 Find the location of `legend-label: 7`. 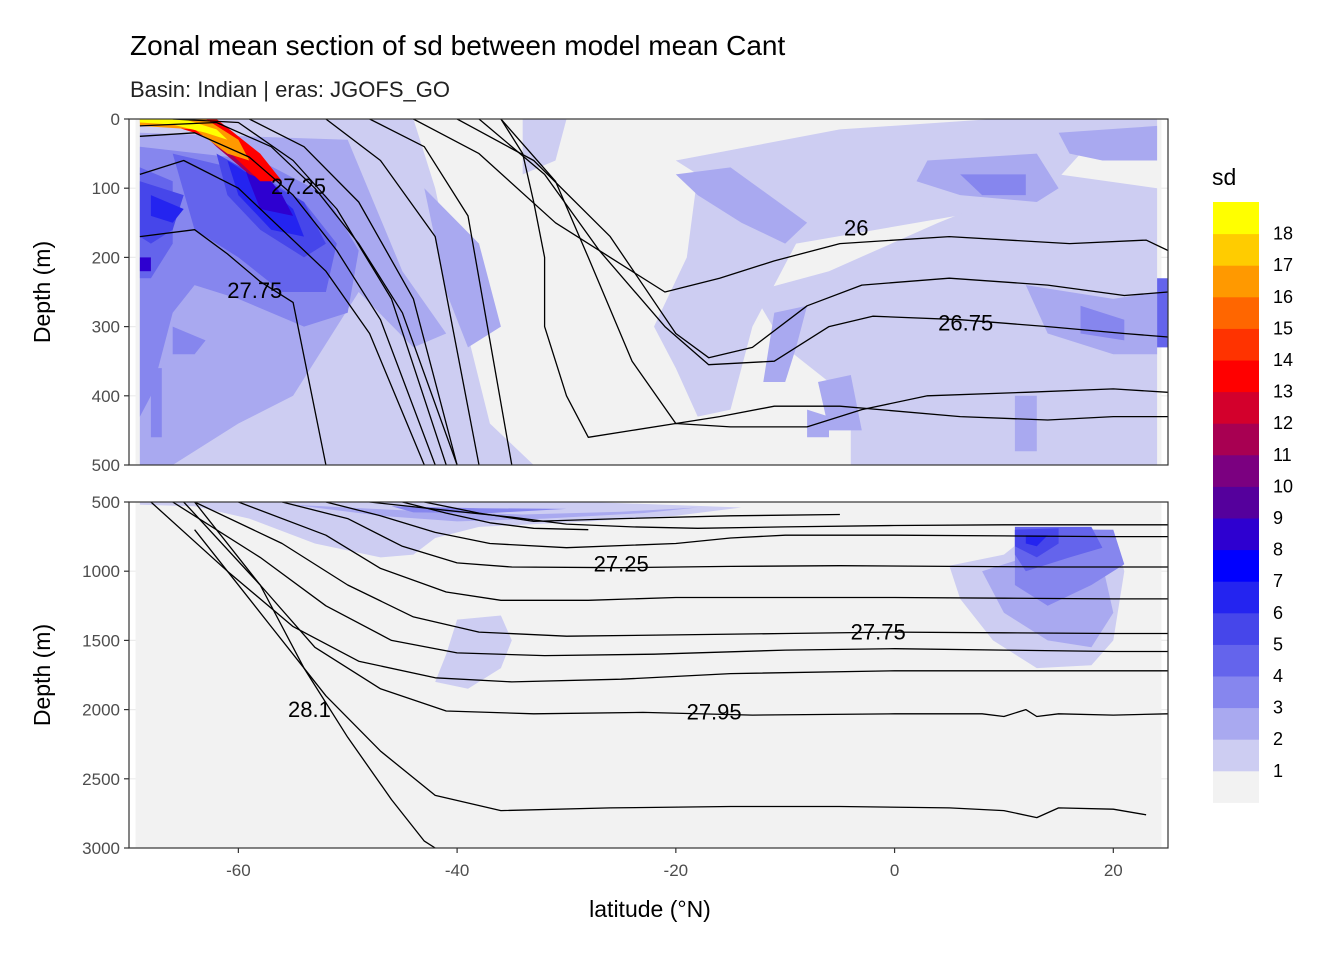

legend-label: 7 is located at coordinates (1278, 581).